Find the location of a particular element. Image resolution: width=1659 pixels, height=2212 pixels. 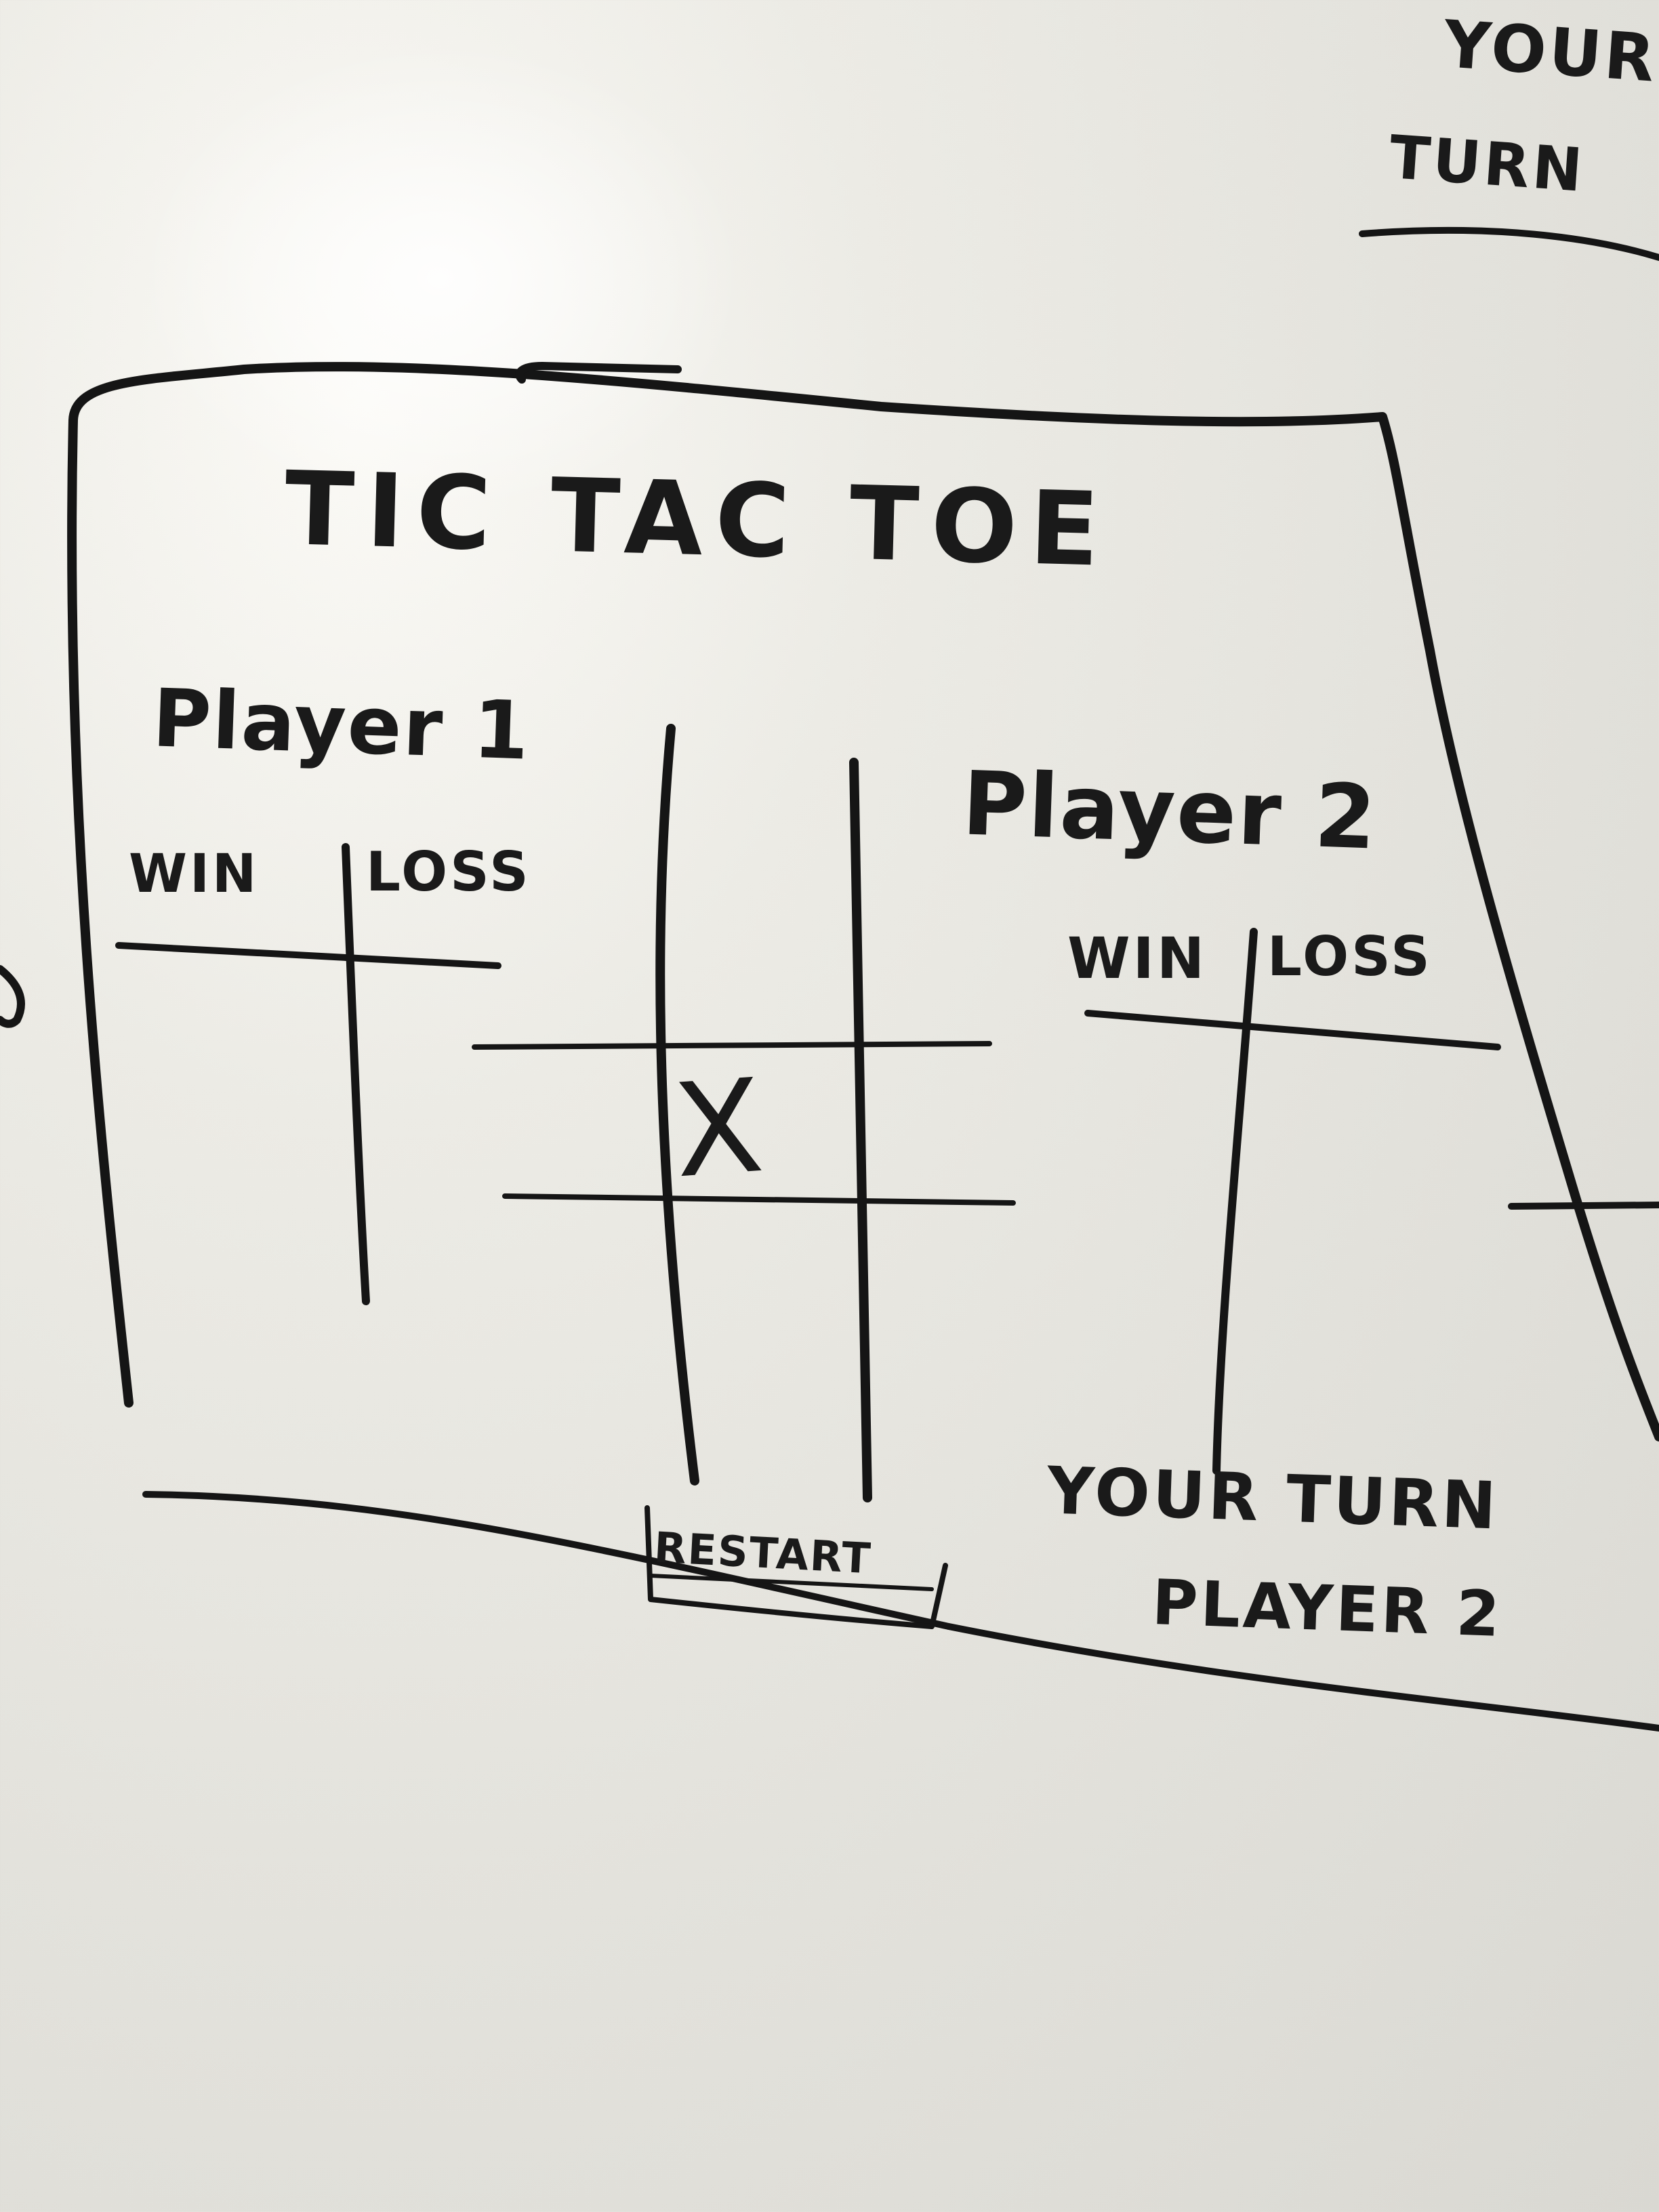

turn-status-line2: PLAYER 2 is located at coordinates (1327, 1608).